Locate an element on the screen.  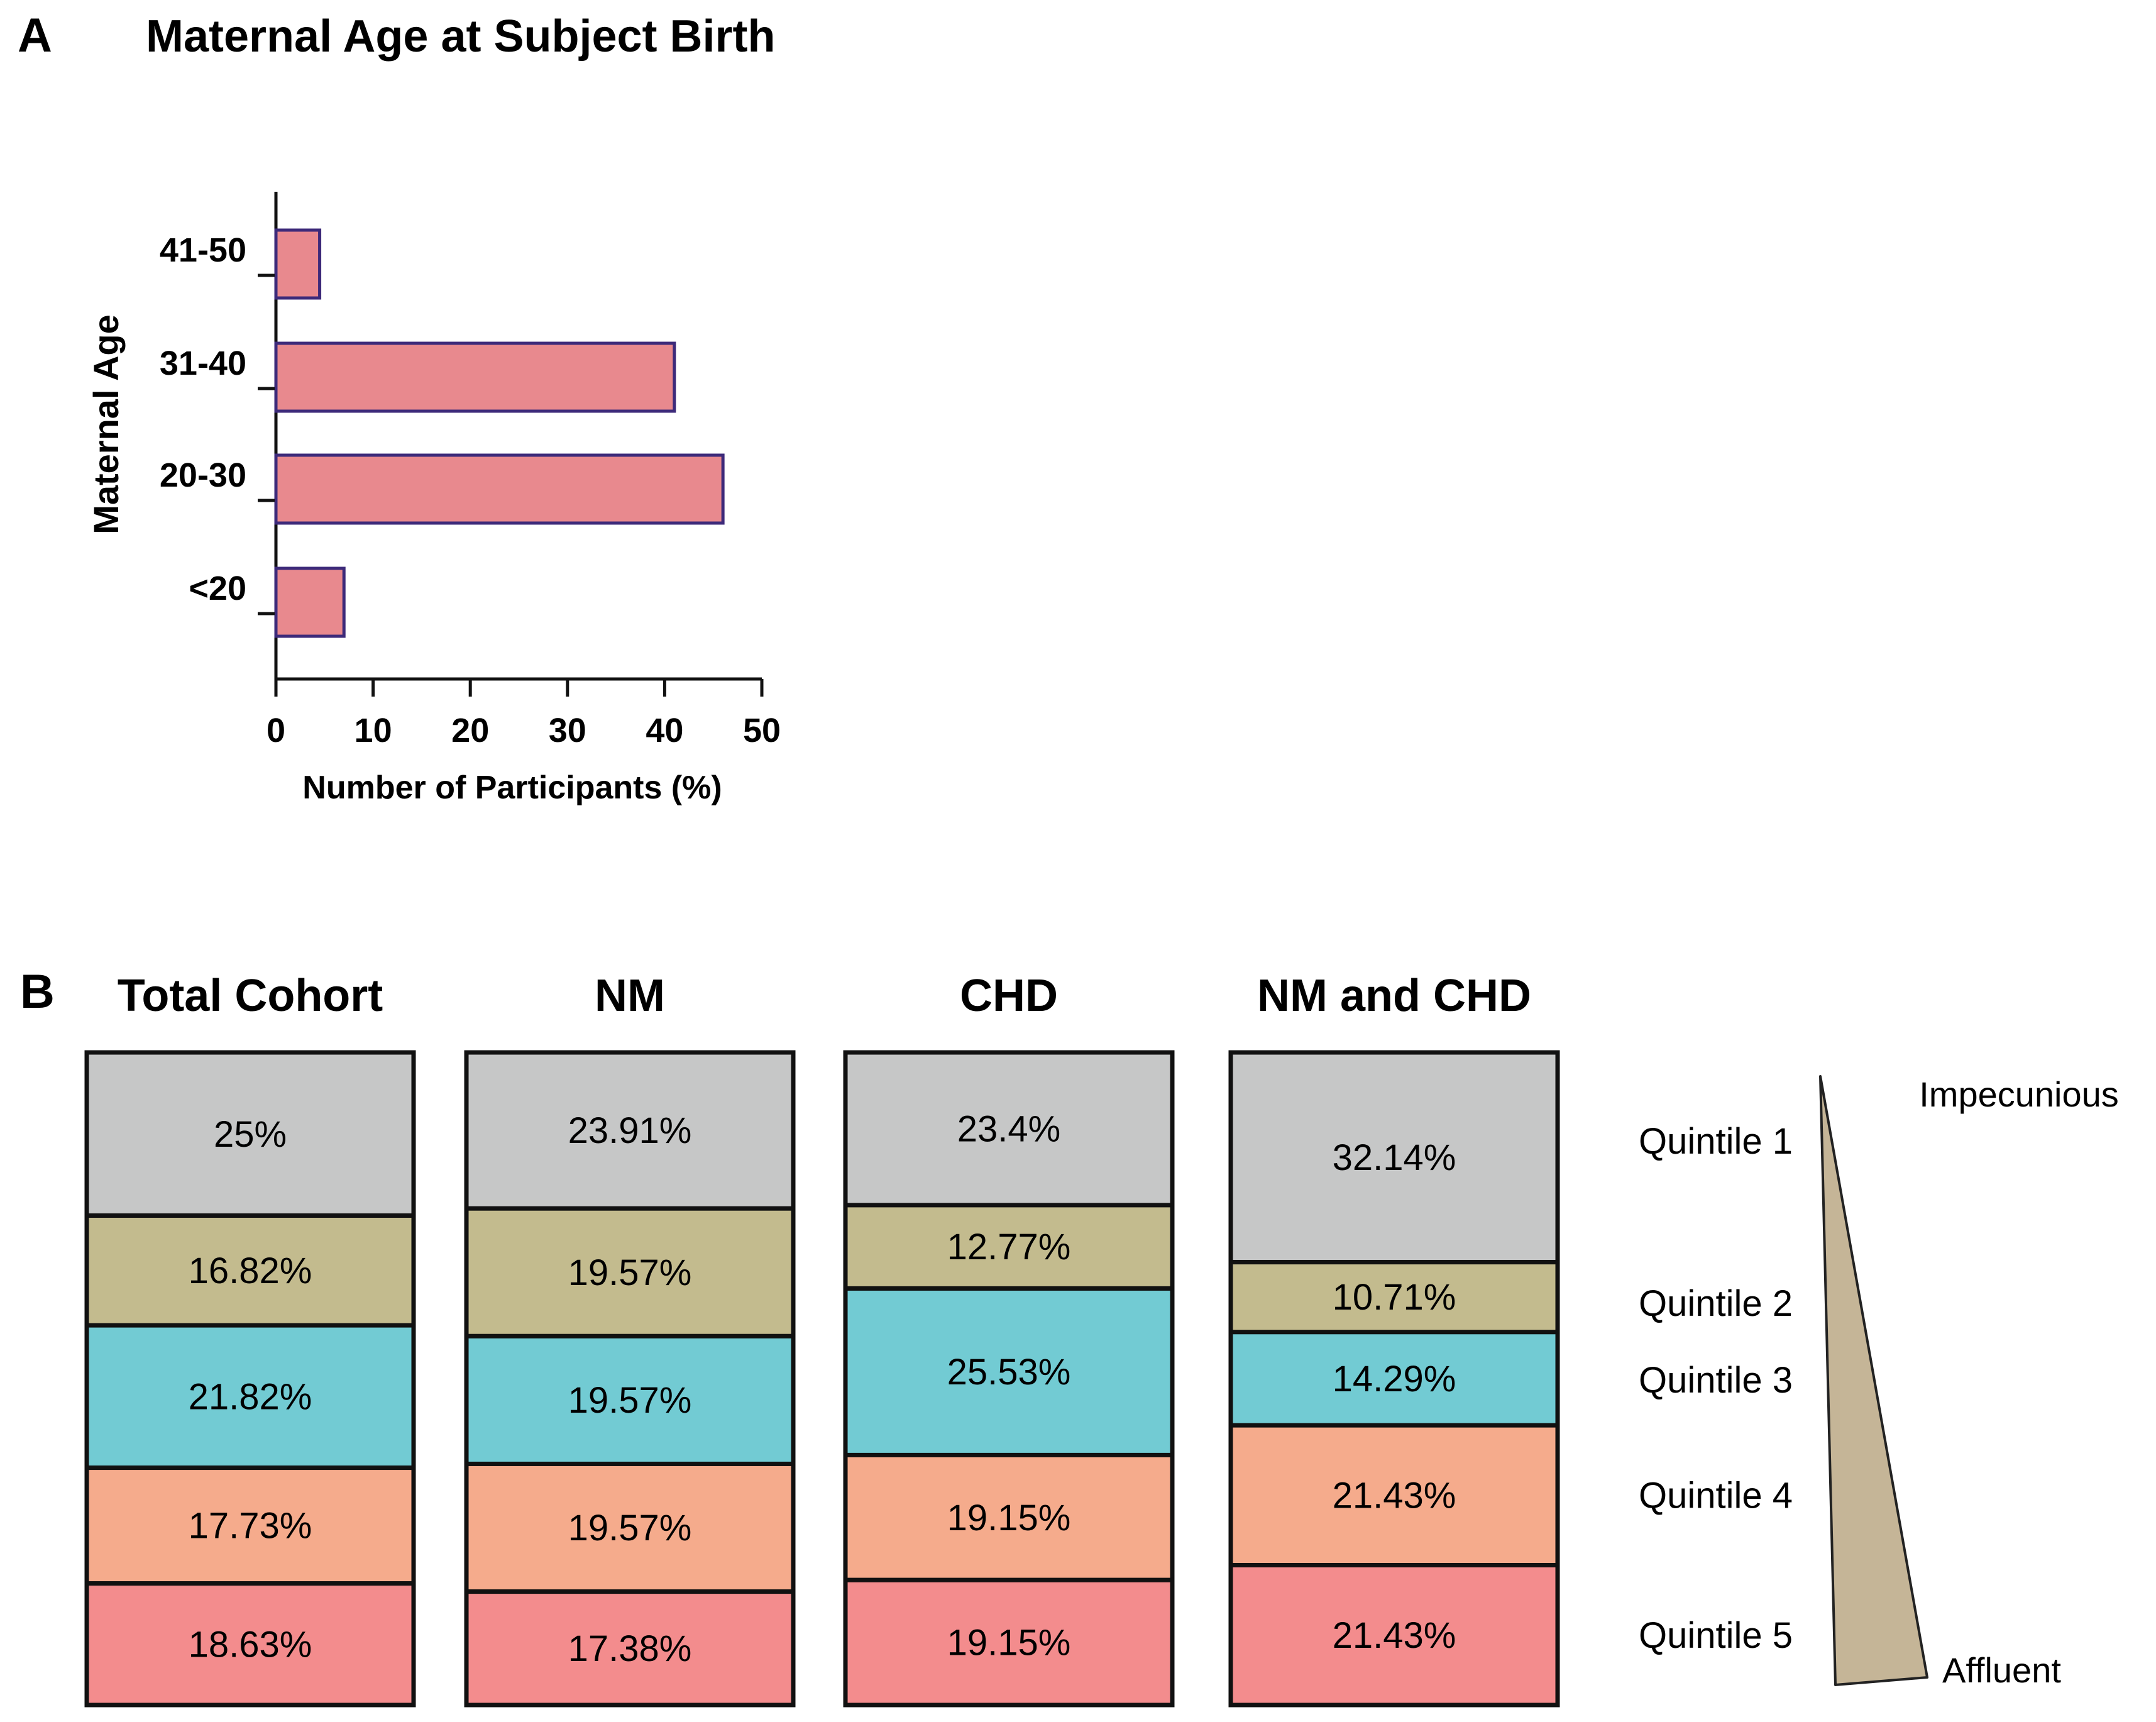
y-tick-label: <20 is located at coordinates (217, 588).